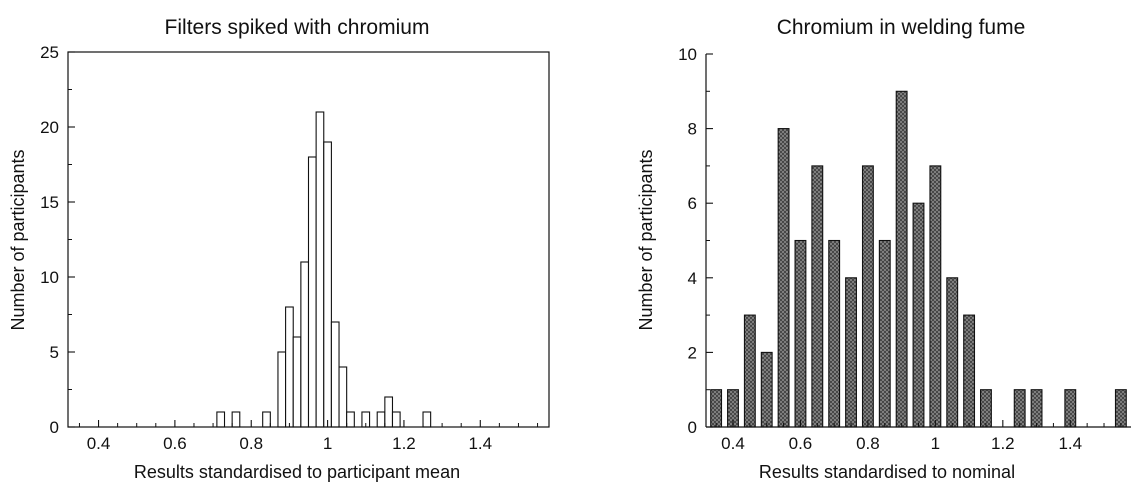 Image resolution: width=1131 pixels, height=484 pixels. Describe the element at coordinates (692, 278) in the screenshot. I see `y-tick-label: 4` at that location.